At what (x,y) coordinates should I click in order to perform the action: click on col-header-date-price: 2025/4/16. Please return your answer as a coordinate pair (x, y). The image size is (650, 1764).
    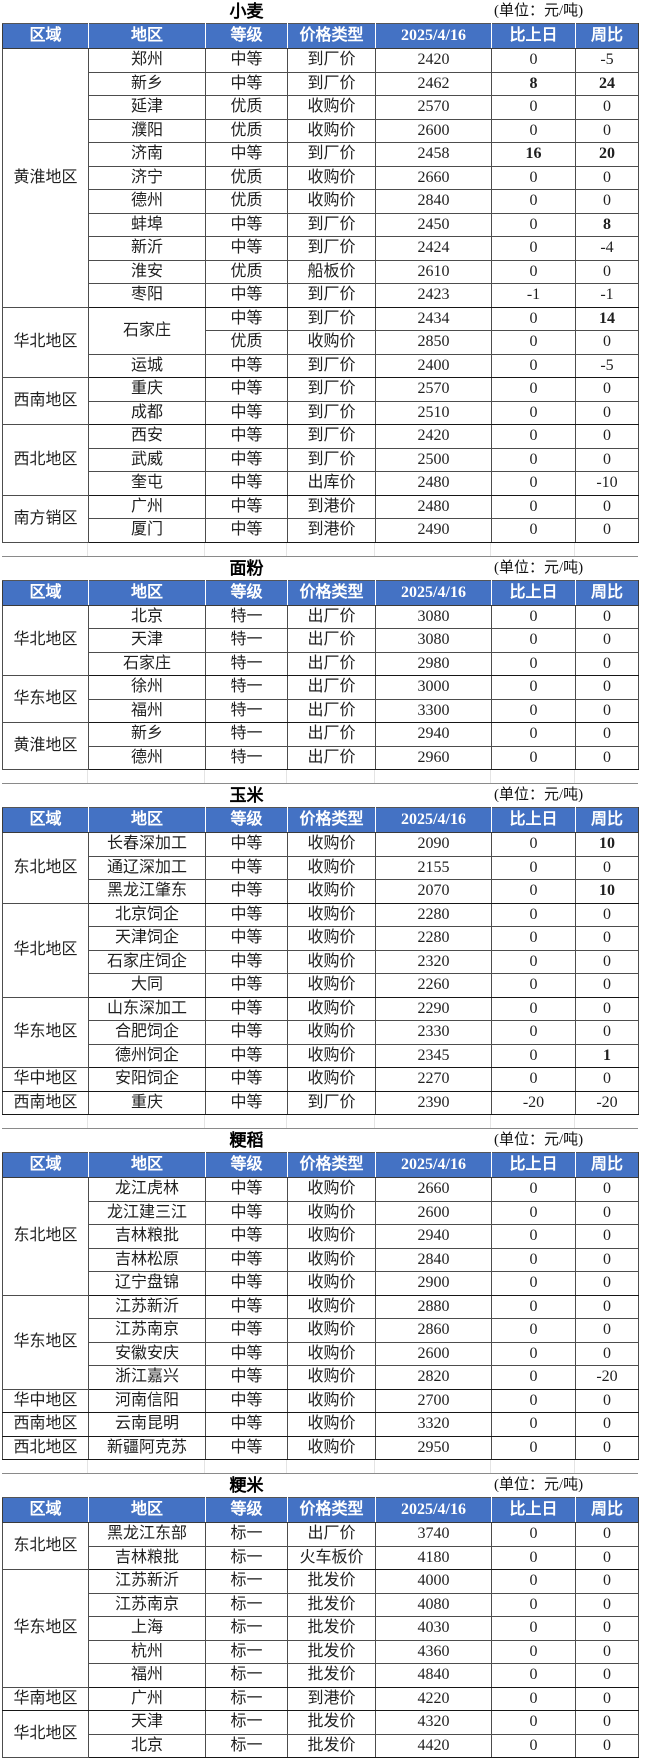
    Looking at the image, I should click on (433, 1165).